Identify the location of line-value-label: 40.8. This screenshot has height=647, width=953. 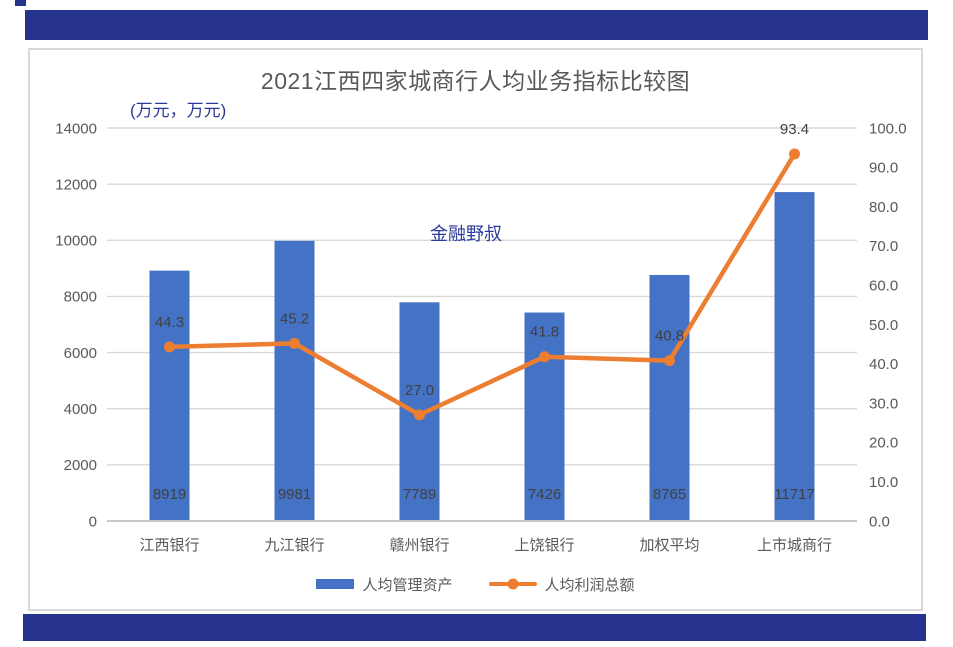
(669, 336).